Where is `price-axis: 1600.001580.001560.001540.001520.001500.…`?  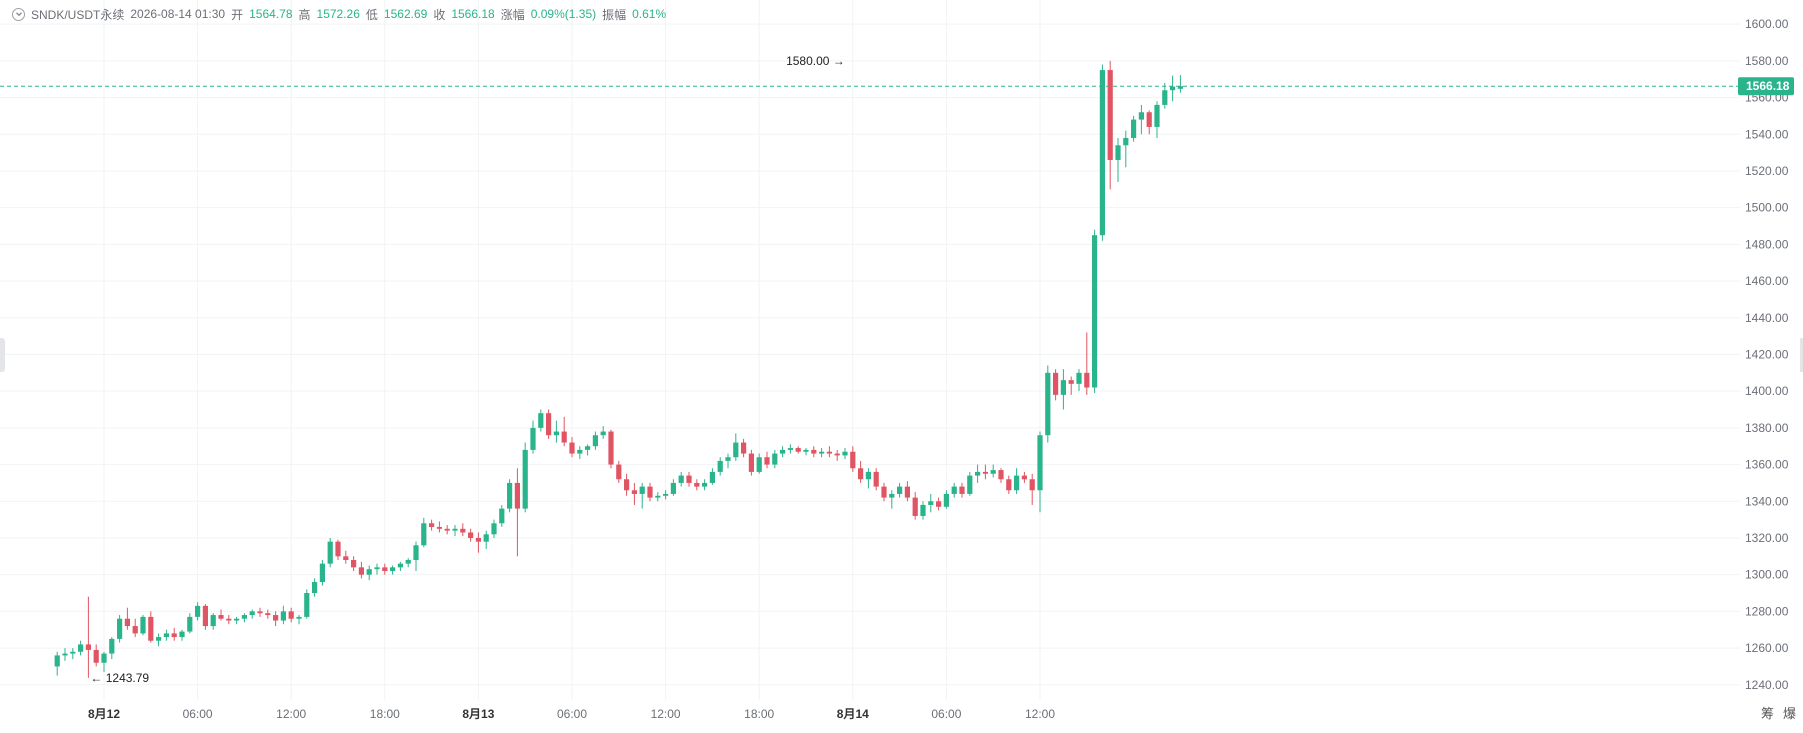 price-axis: 1600.001580.001560.001540.001520.001500.… is located at coordinates (1767, 354).